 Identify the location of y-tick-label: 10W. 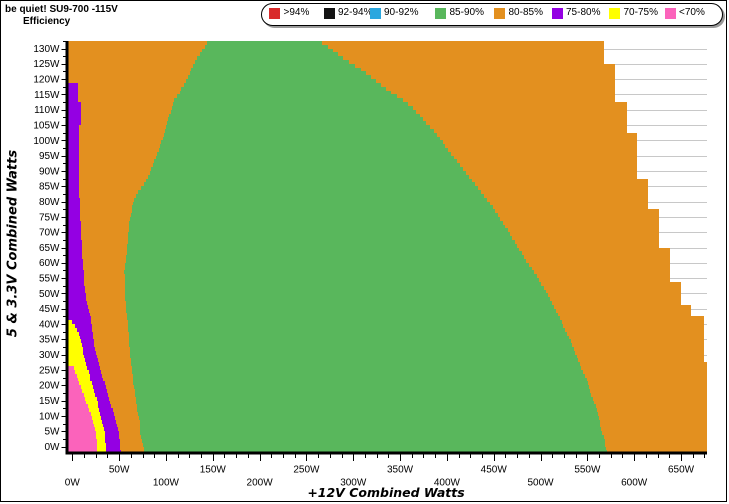
(49, 416).